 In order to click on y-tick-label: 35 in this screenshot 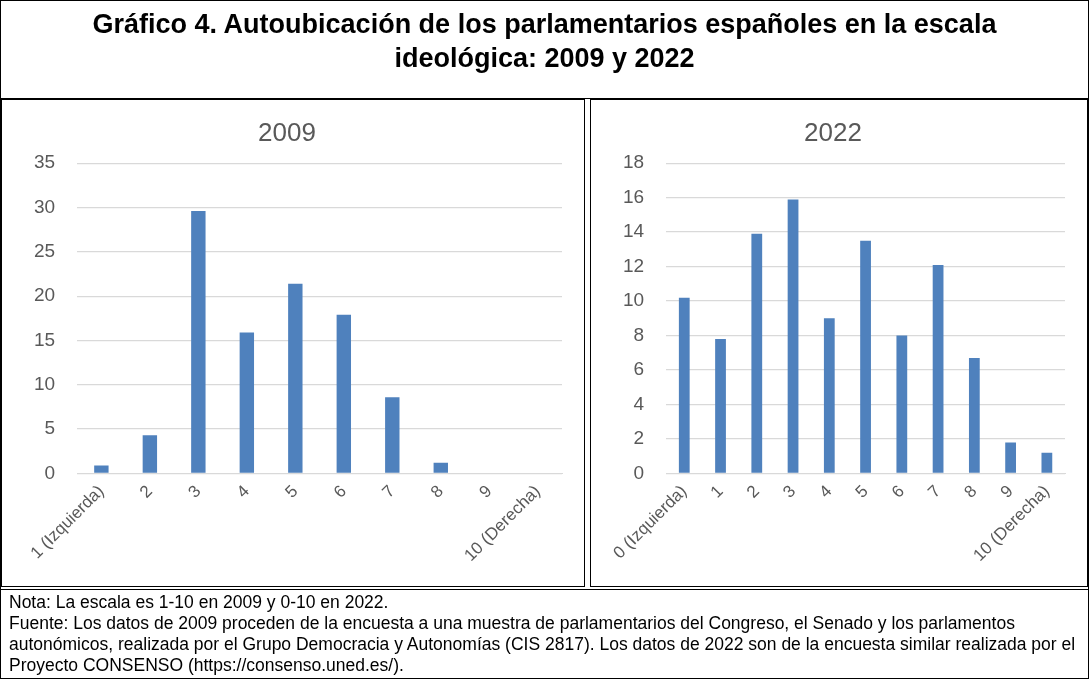, I will do `click(44, 162)`.